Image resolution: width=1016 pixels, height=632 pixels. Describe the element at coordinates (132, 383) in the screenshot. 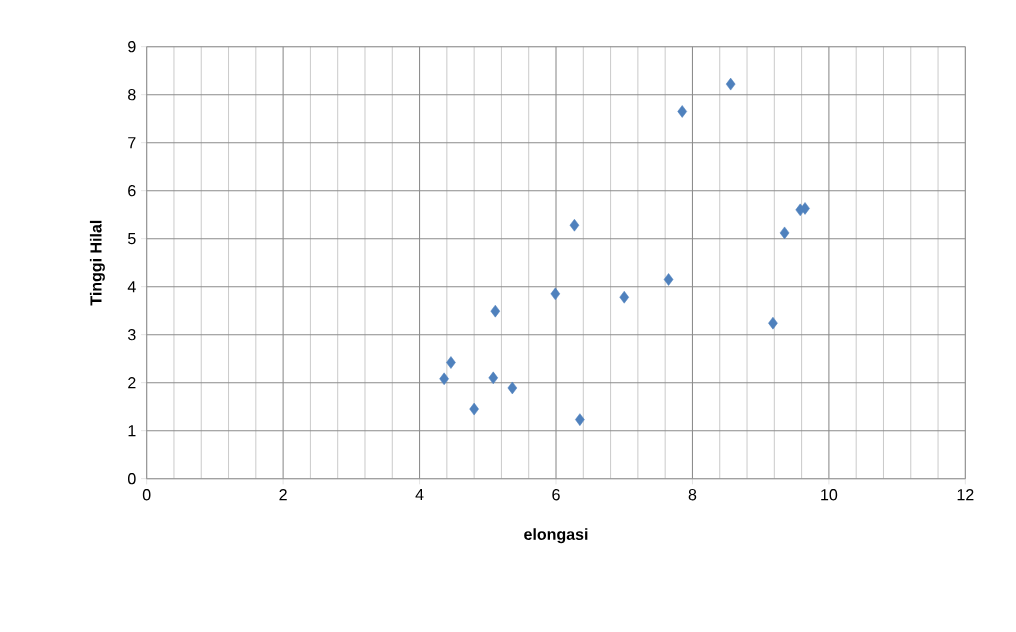

I see `y-tick-label: 2` at that location.